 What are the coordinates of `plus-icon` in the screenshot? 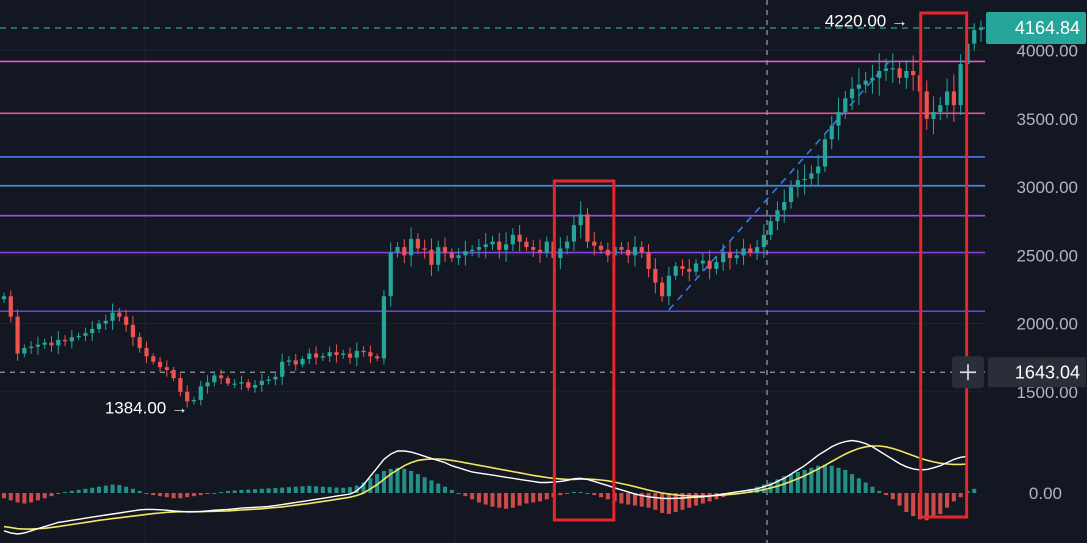 It's located at (968, 372).